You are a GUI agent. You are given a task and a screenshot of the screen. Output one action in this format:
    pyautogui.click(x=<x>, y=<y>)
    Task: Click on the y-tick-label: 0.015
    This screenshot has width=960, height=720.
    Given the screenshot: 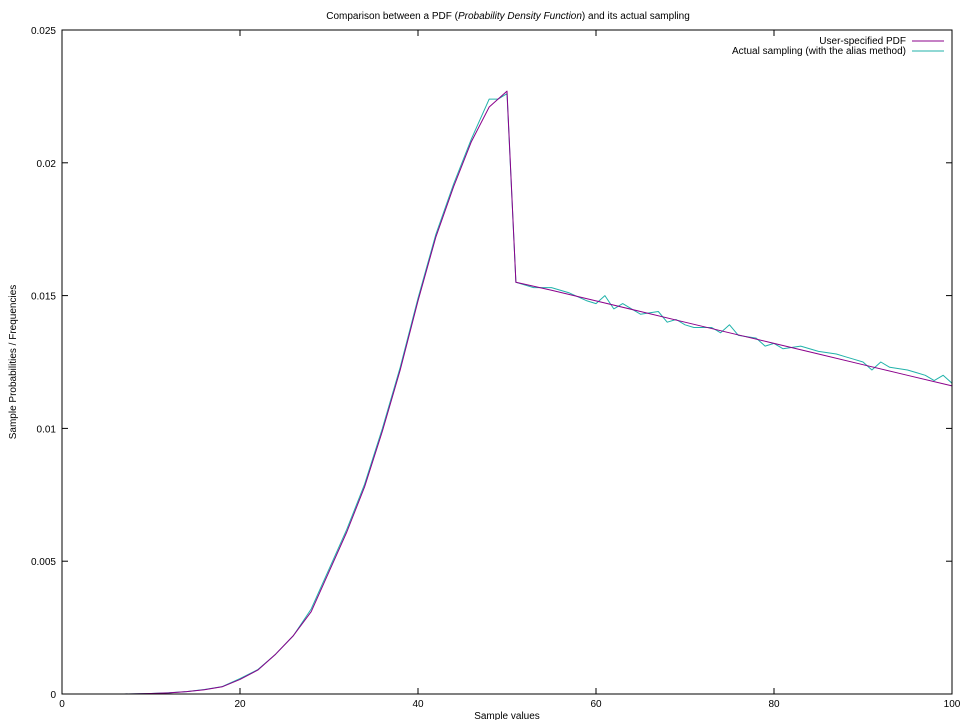 What is the action you would take?
    pyautogui.click(x=43, y=297)
    